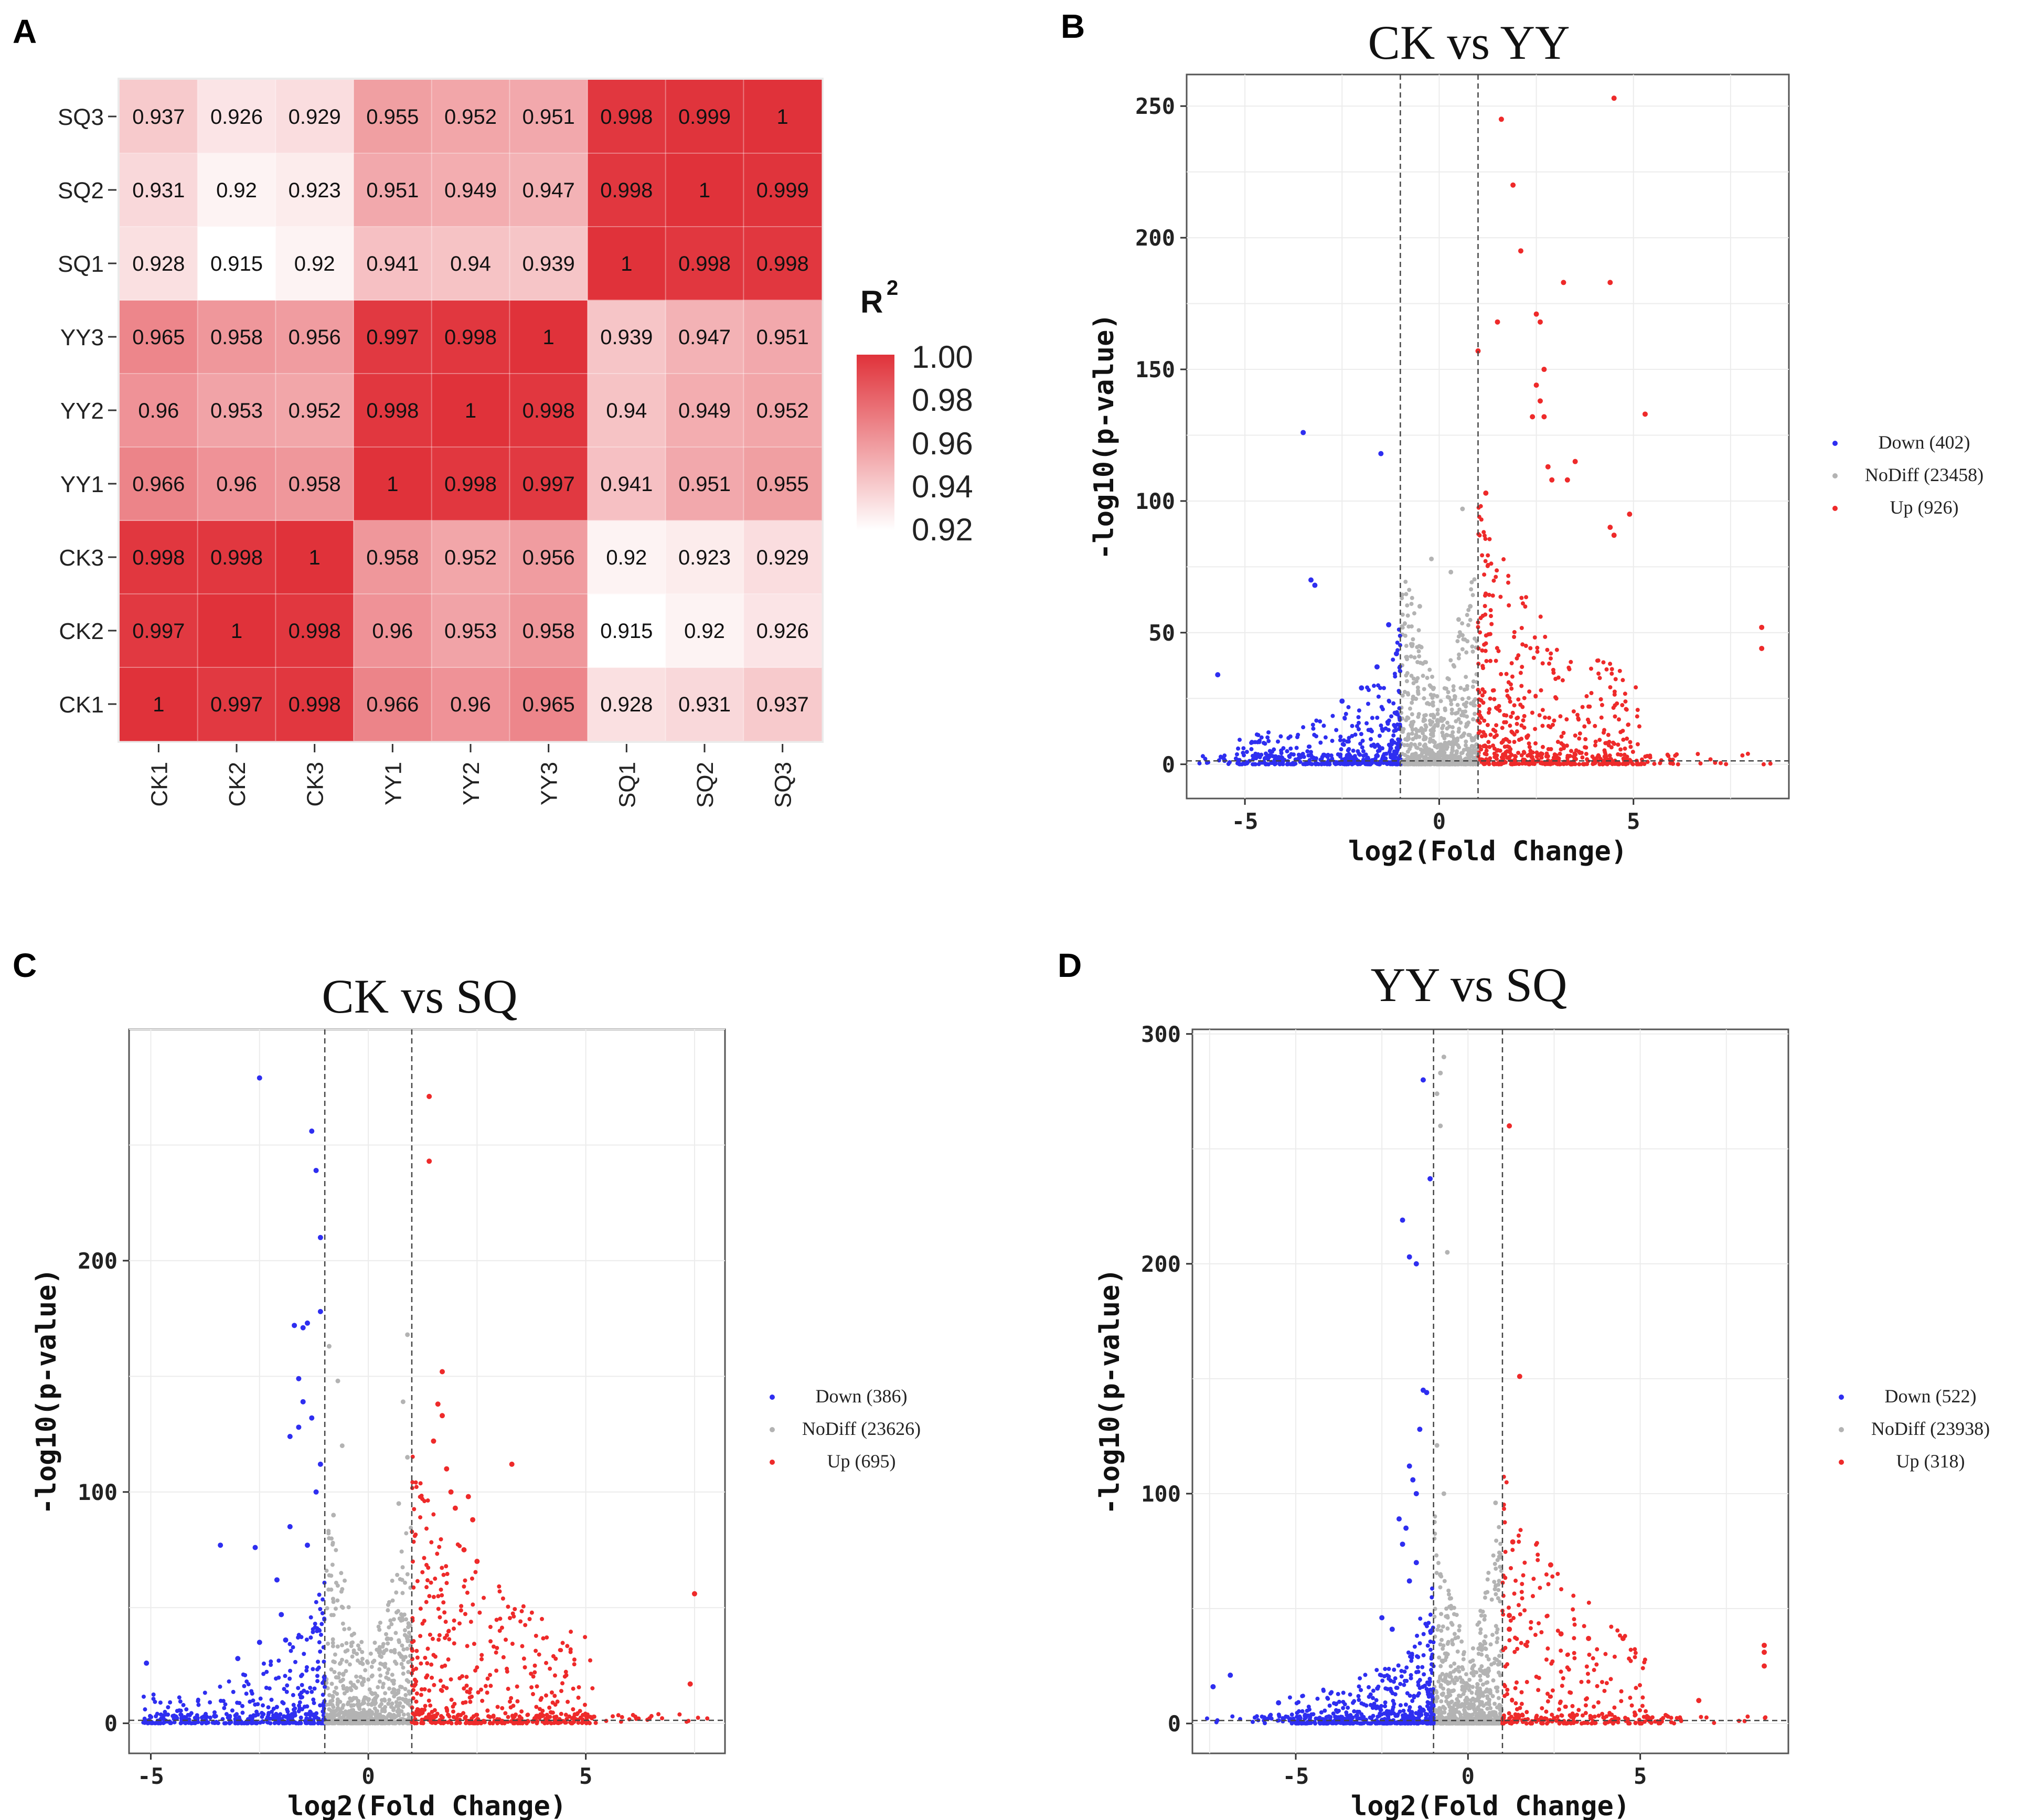 The height and width of the screenshot is (1820, 2026). I want to click on heatmap-cell-value: 0.949, so click(470, 190).